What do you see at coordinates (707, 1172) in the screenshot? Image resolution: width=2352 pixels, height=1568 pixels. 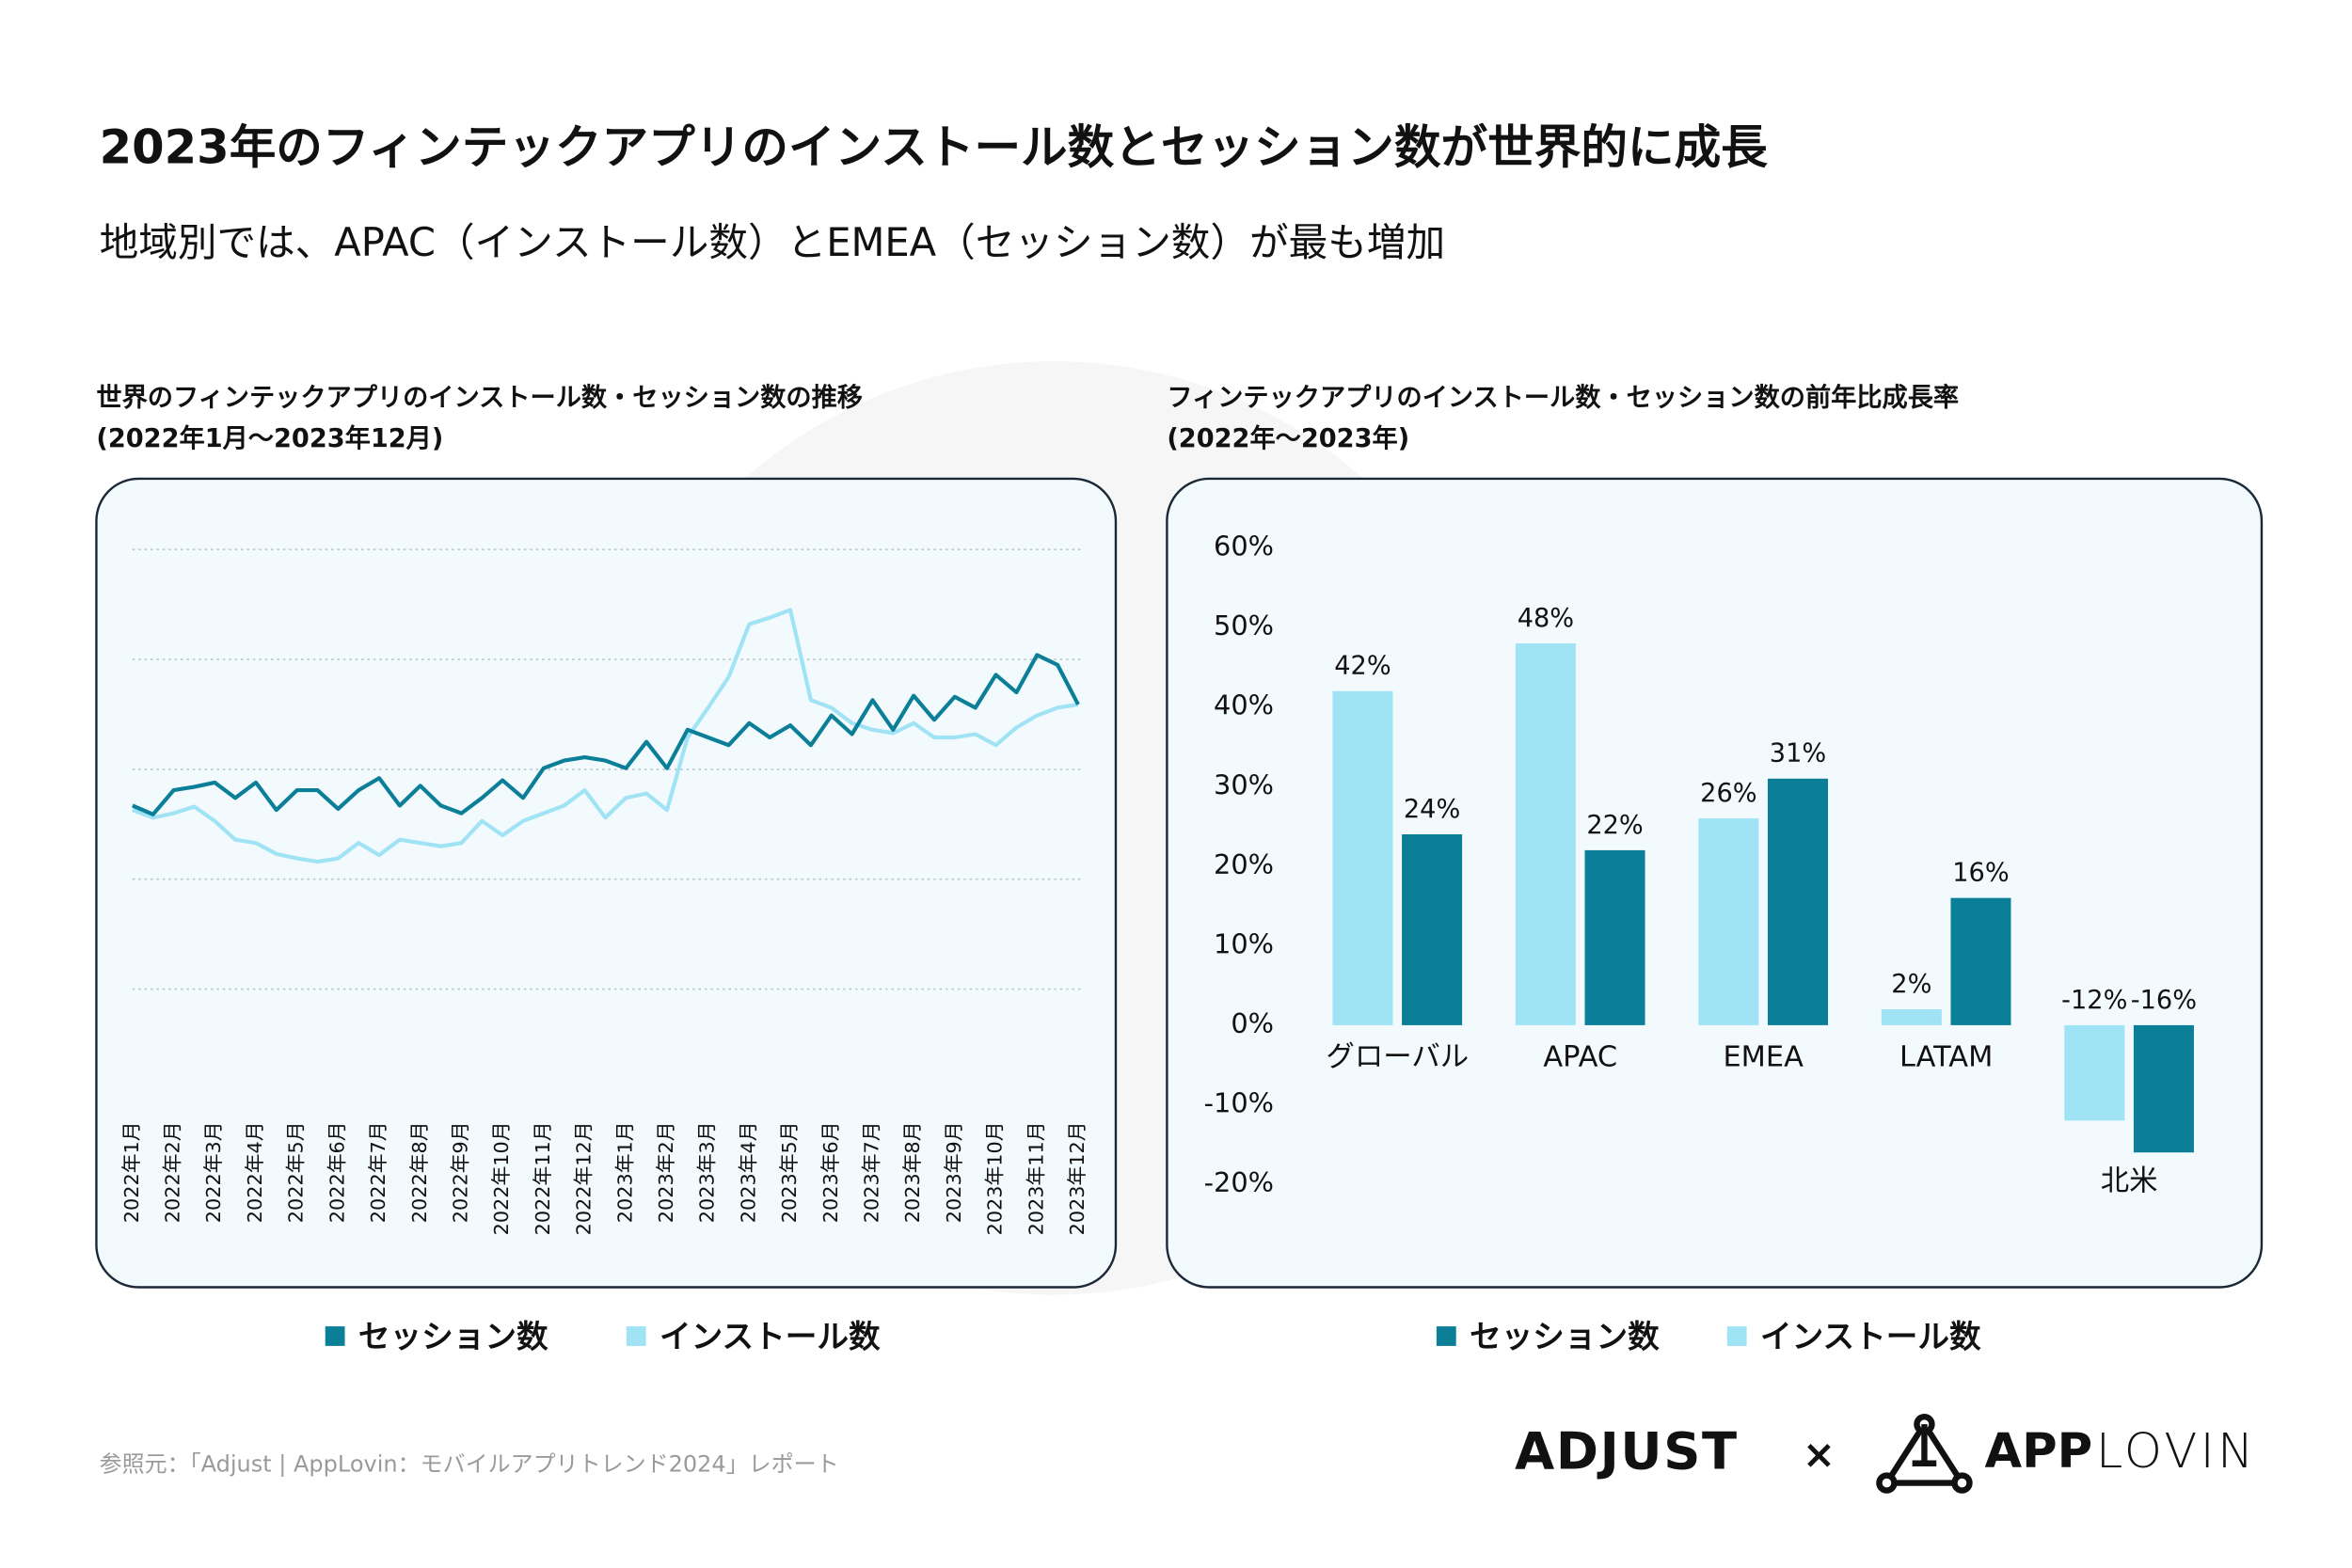 I see `x-tick-label: 2023年3月` at bounding box center [707, 1172].